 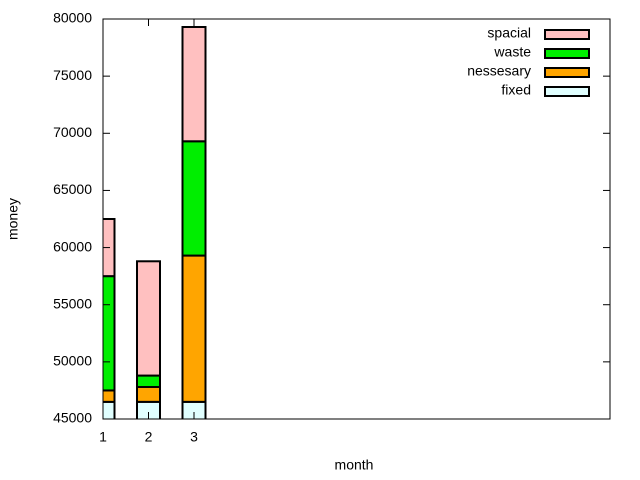 I want to click on y-tick-label: 45000, so click(x=72, y=418).